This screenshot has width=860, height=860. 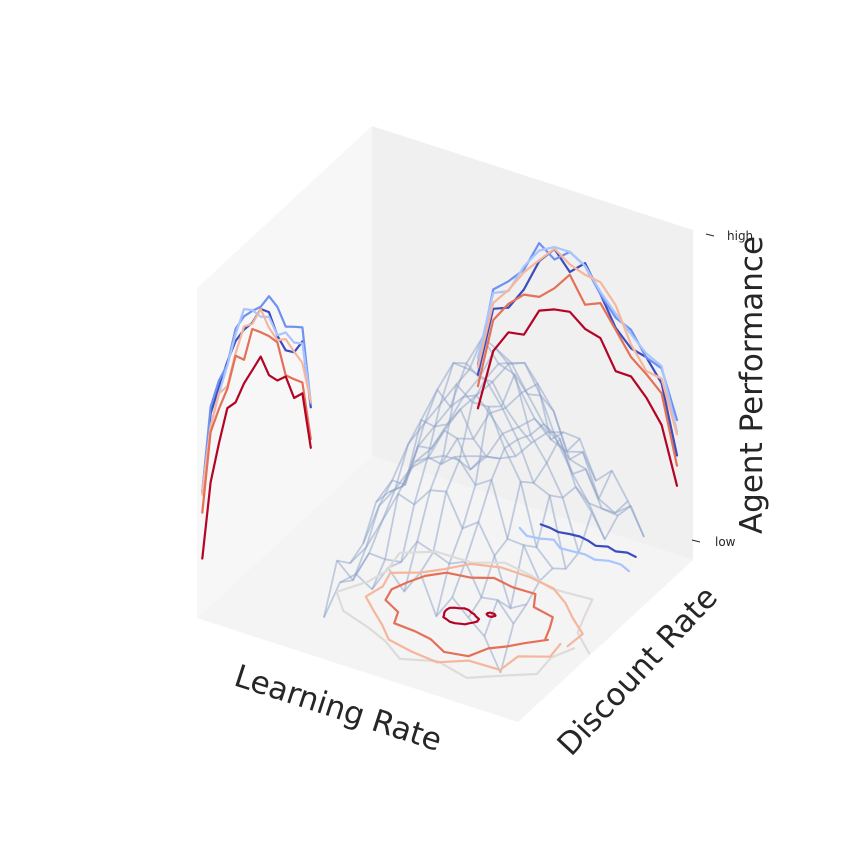 I want to click on z-axis-ticks: high low, so click(x=722, y=389).